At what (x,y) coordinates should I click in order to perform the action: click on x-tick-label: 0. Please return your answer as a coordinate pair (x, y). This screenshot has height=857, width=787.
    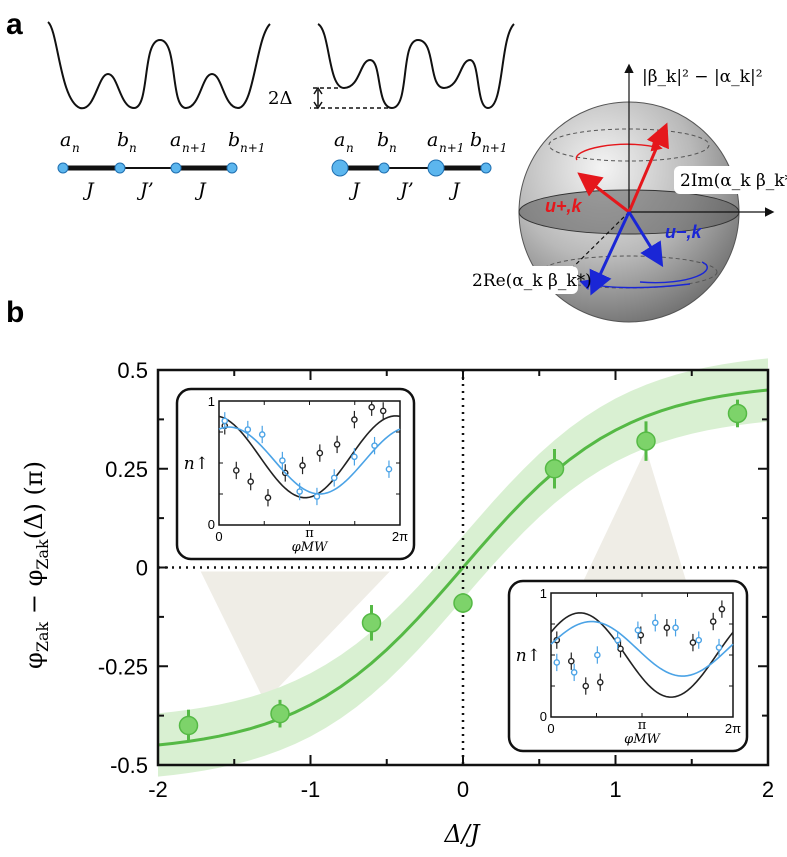
    Looking at the image, I should click on (463, 789).